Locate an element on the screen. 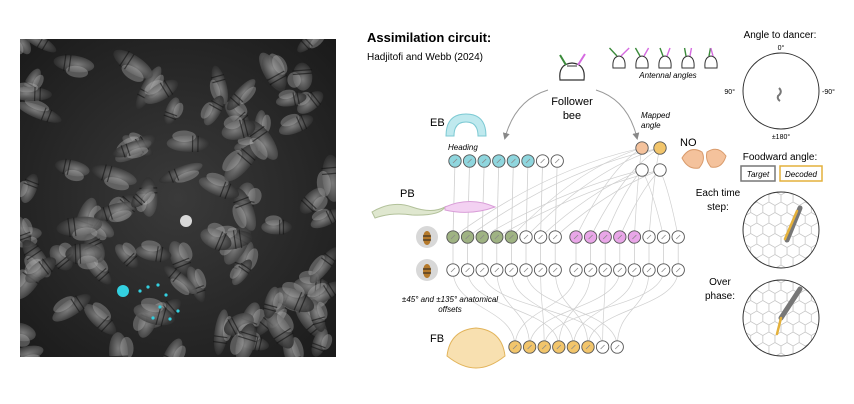 The image size is (854, 404). mapped-angle-label-1: Mapped is located at coordinates (655, 115).